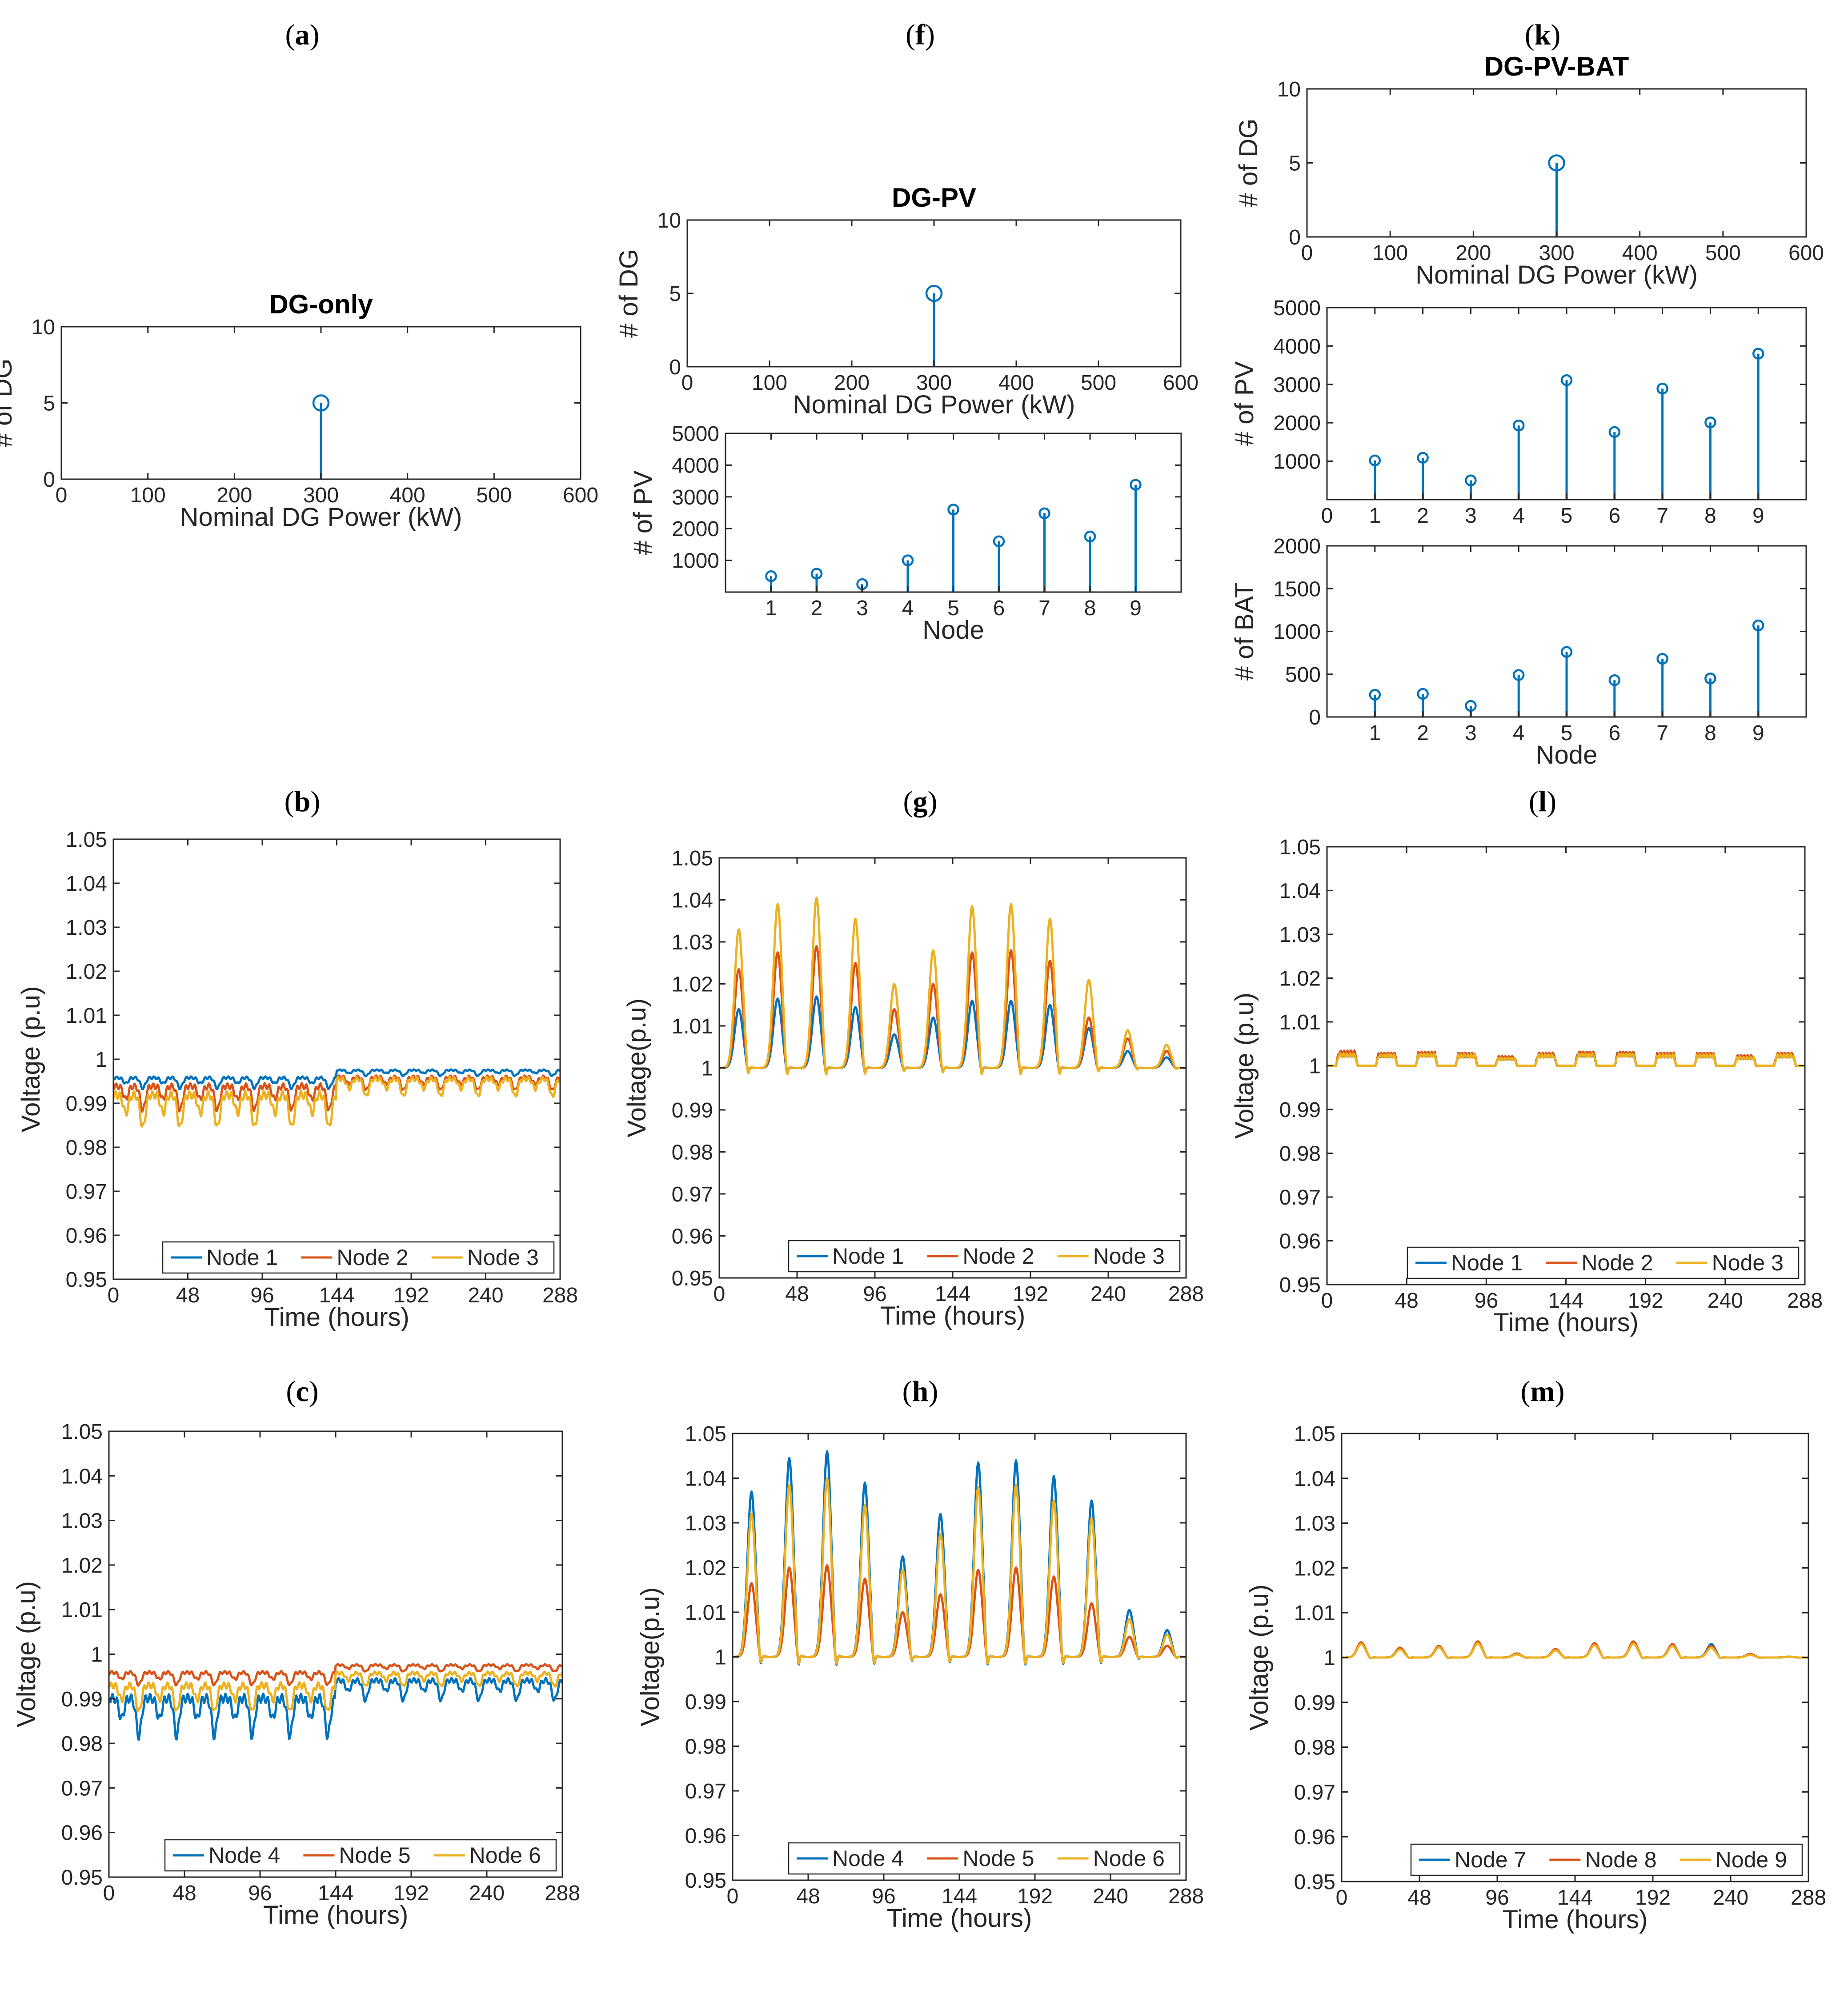  I want to click on x-tick-label-k1-4: 400, so click(1640, 253).